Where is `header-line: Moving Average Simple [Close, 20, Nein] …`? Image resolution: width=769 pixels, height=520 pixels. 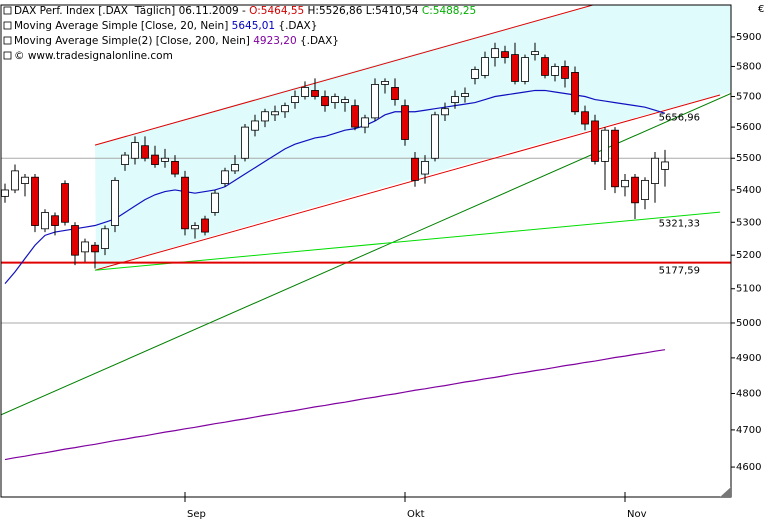
header-line: Moving Average Simple [Close, 20, Nein] … is located at coordinates (165, 26).